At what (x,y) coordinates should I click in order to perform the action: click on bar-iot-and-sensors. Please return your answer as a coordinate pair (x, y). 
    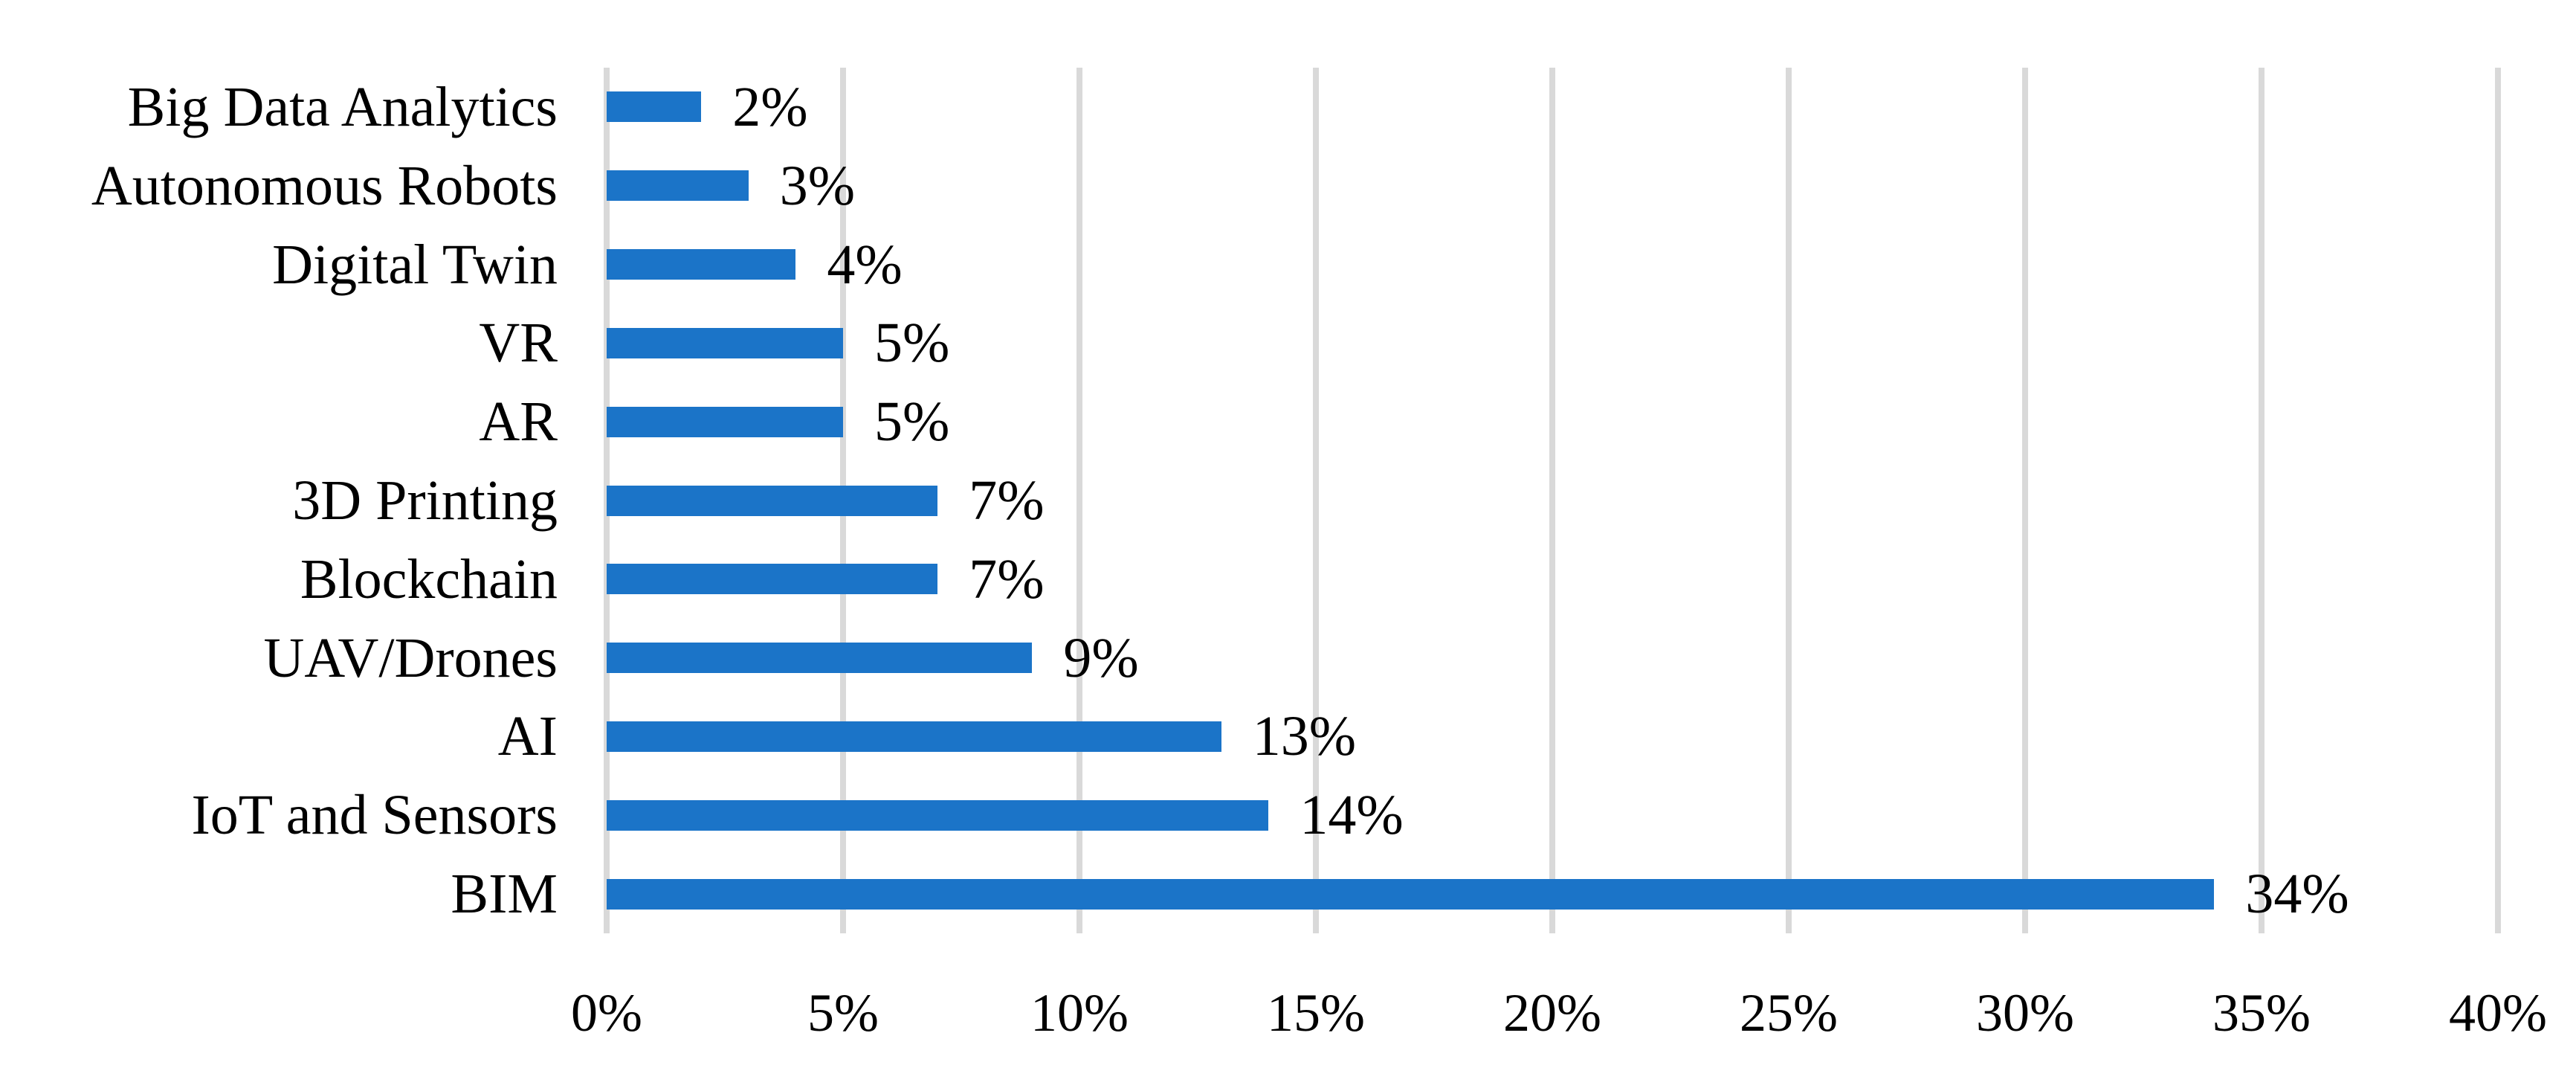
    Looking at the image, I should click on (938, 815).